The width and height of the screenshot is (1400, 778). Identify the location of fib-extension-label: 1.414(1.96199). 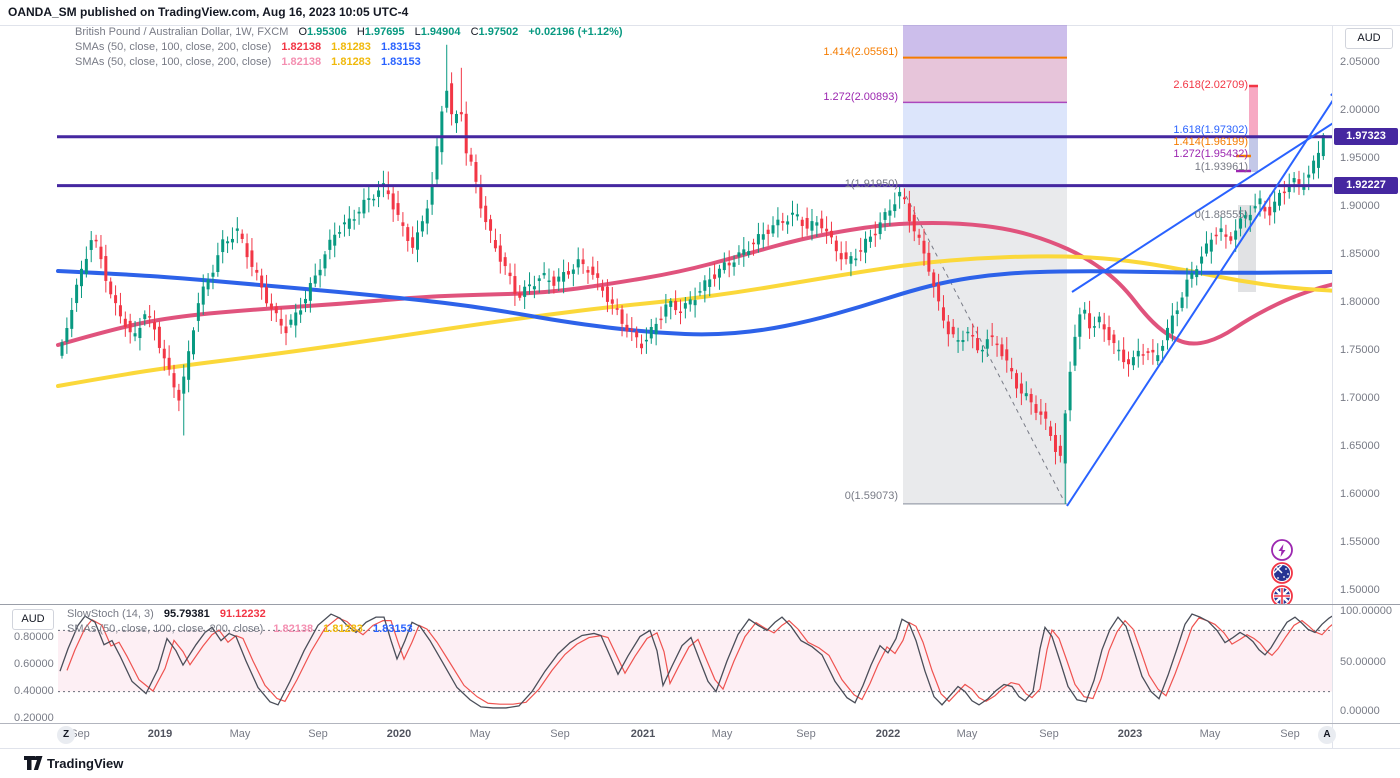
(1210, 142).